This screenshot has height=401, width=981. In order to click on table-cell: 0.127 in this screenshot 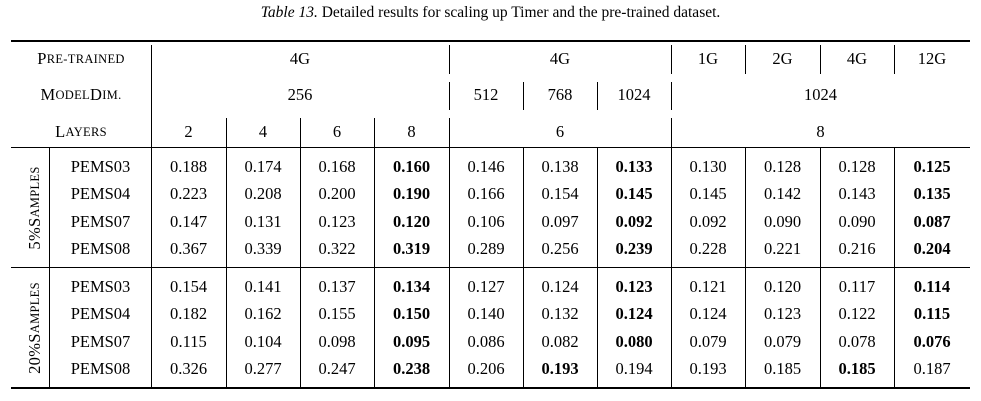, I will do `click(486, 286)`.